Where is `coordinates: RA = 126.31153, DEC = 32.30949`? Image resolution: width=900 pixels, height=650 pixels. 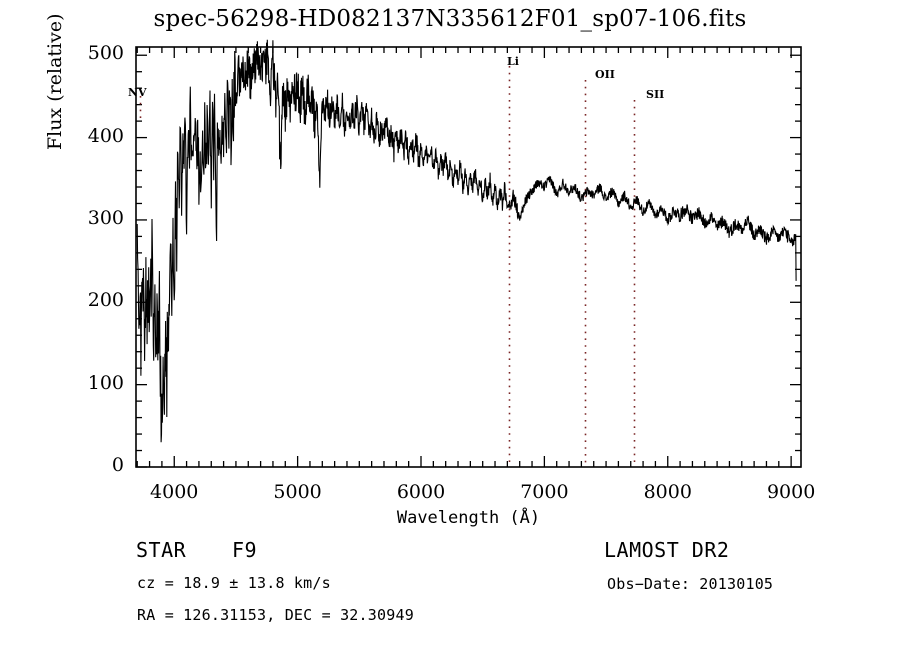 coordinates: RA = 126.31153, DEC = 32.30949 is located at coordinates (275, 615).